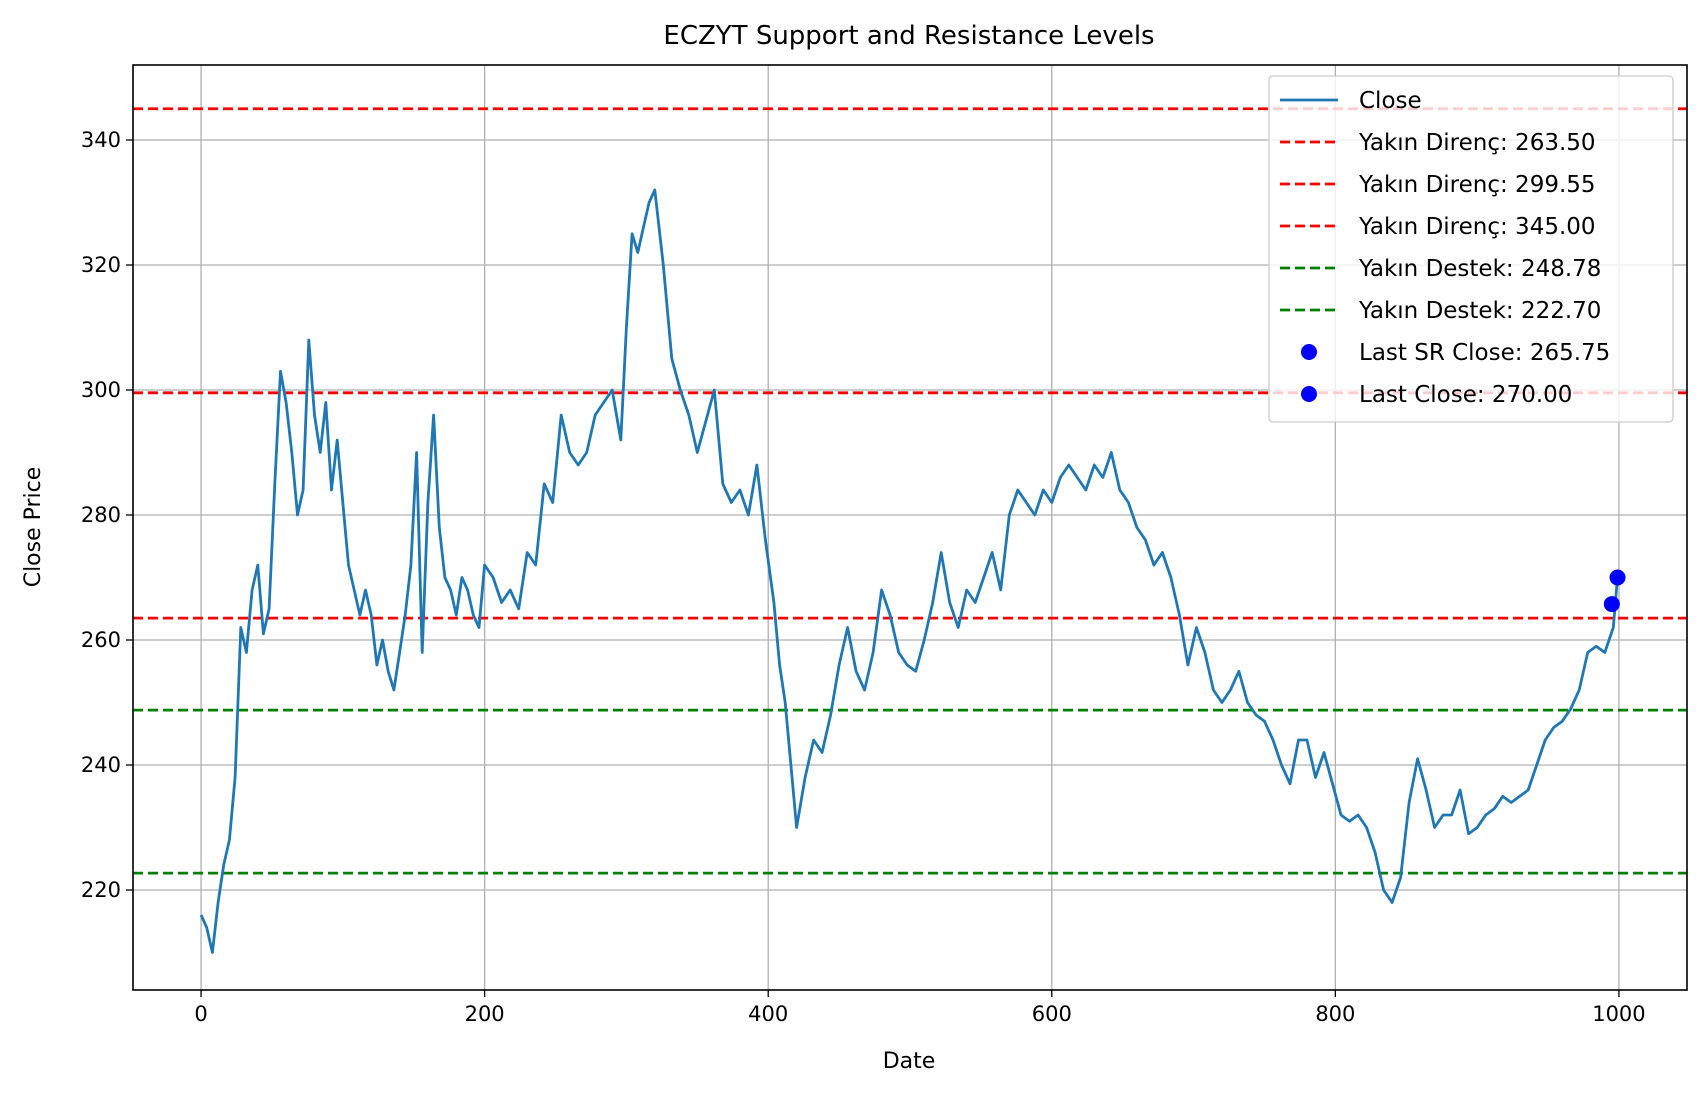 Image resolution: width=1701 pixels, height=1093 pixels. What do you see at coordinates (908, 36) in the screenshot?
I see `chart-title: ECZYT Support and Resistance Levels` at bounding box center [908, 36].